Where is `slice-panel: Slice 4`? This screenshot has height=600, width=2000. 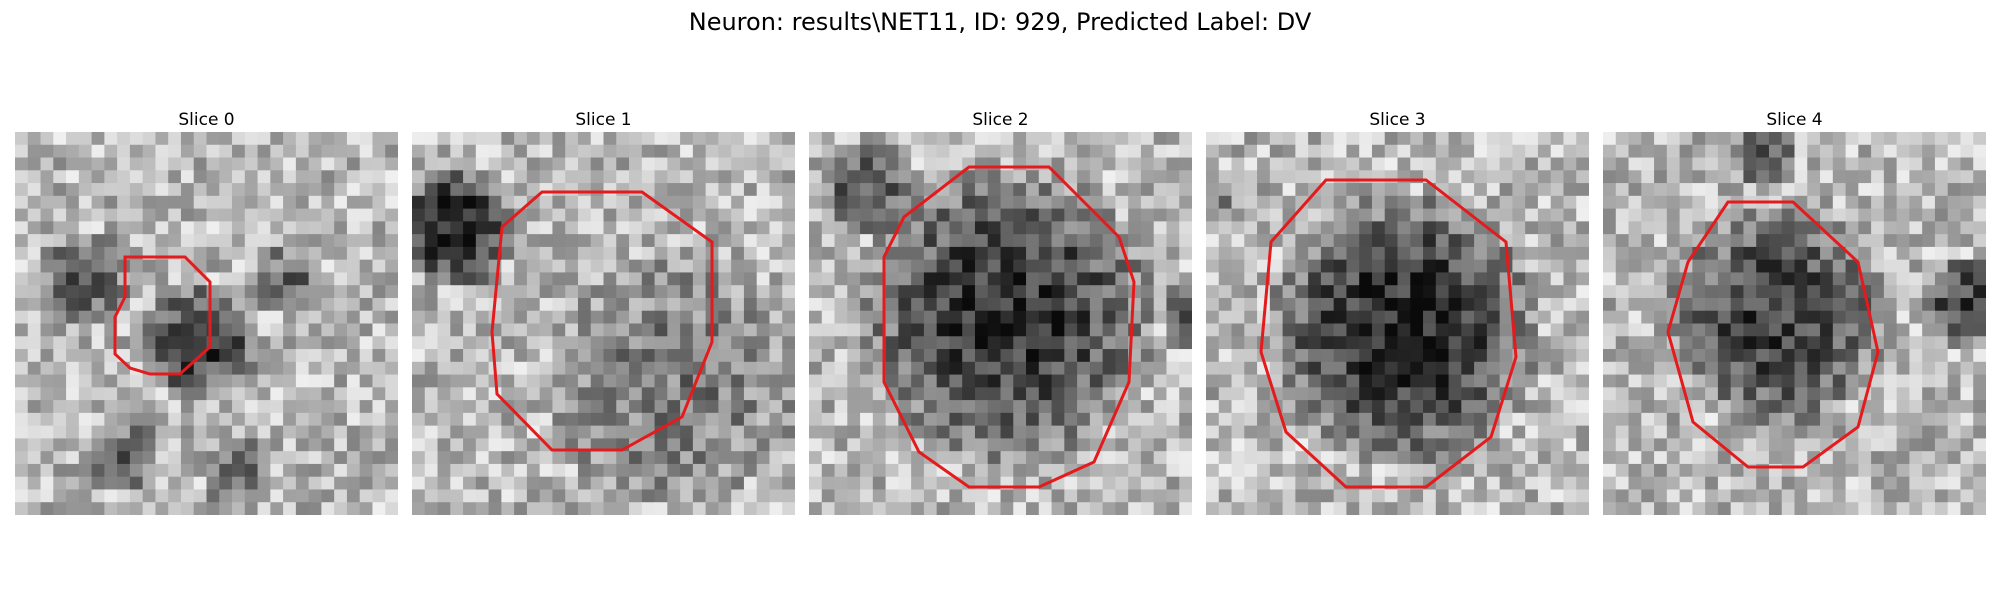 slice-panel: Slice 4 is located at coordinates (1794, 311).